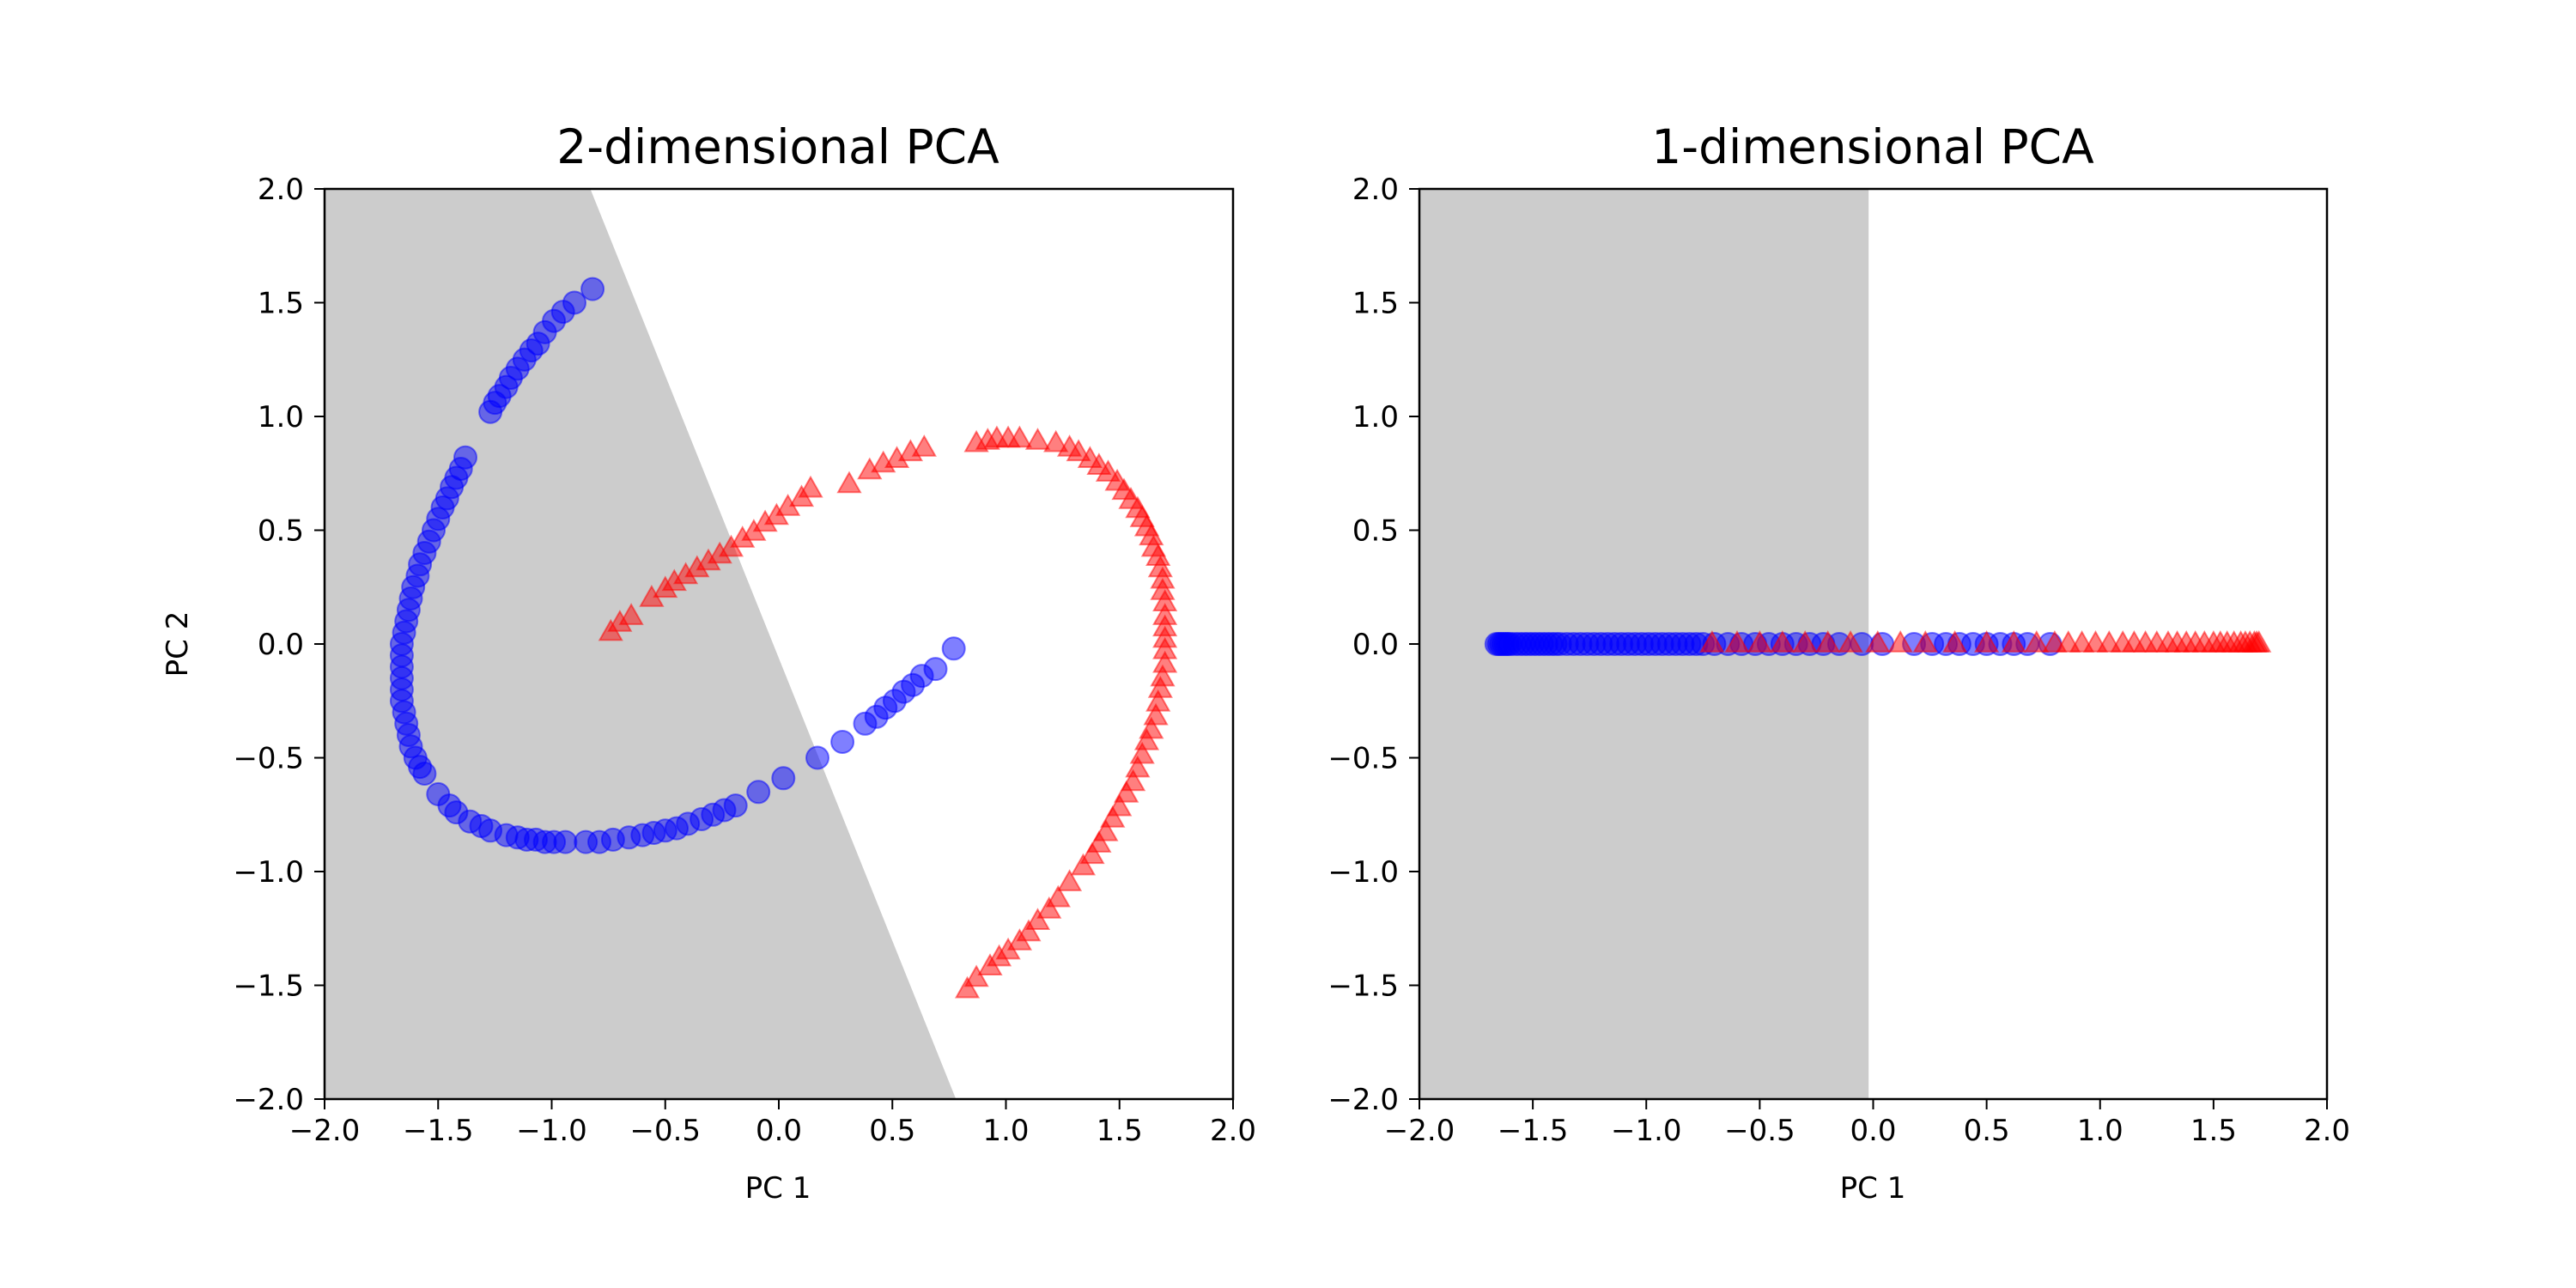 The image size is (2576, 1288). I want to click on chart-title: 2-dimensional PCA, so click(777, 146).